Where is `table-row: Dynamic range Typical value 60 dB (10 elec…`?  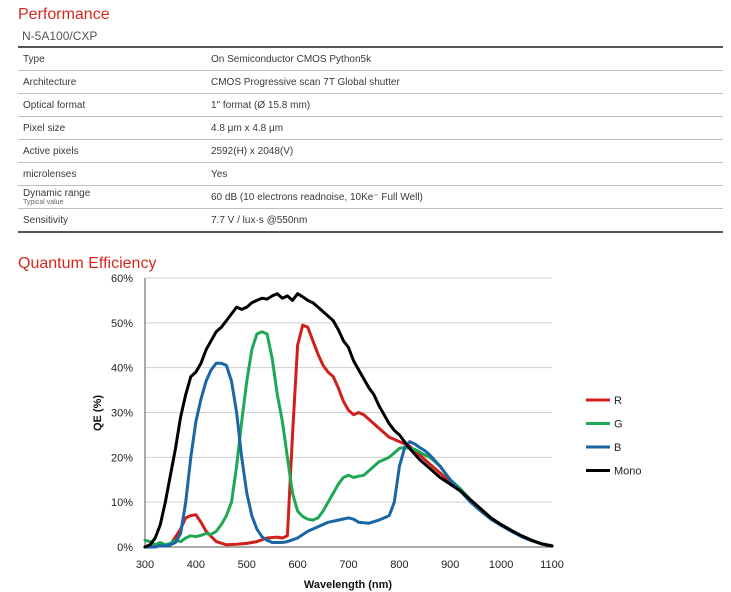 table-row: Dynamic range Typical value 60 dB (10 elec… is located at coordinates (370, 197).